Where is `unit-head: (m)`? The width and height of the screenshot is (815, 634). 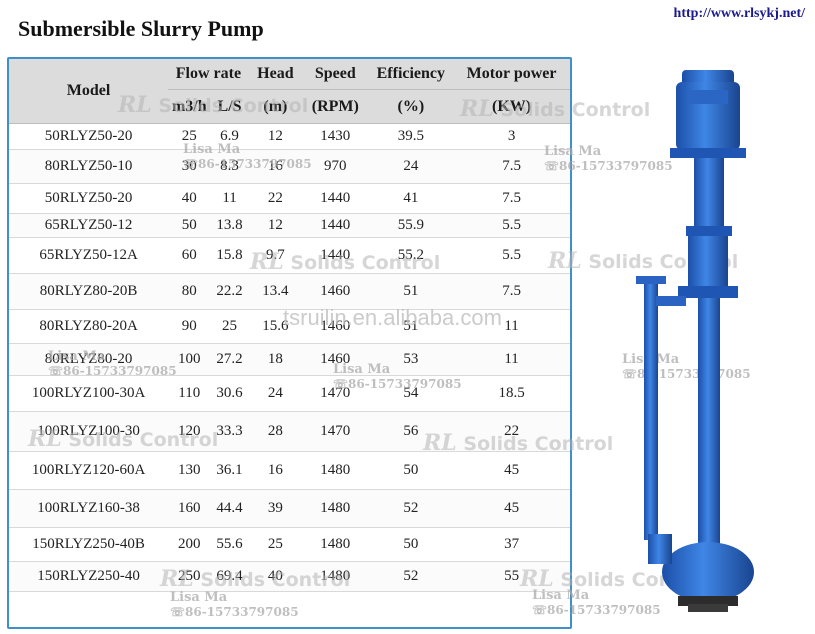 unit-head: (m) is located at coordinates (275, 106).